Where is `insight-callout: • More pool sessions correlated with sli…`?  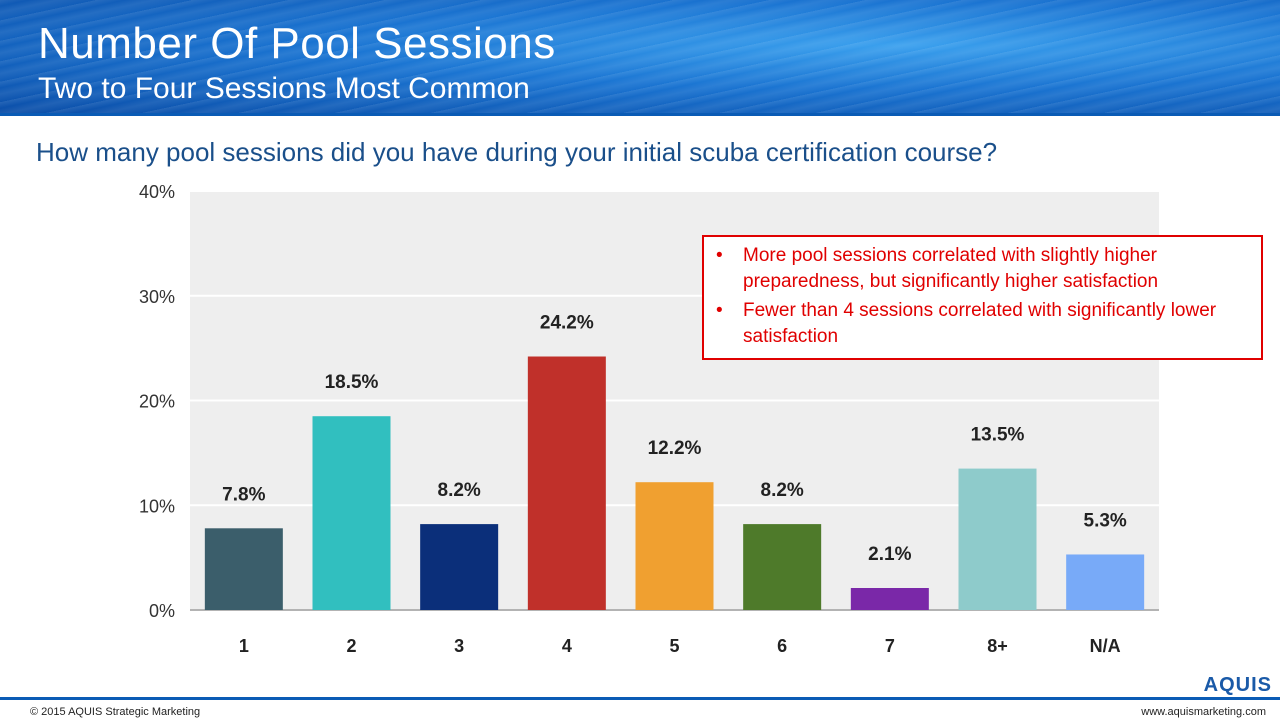 insight-callout: • More pool sessions correlated with sli… is located at coordinates (982, 297).